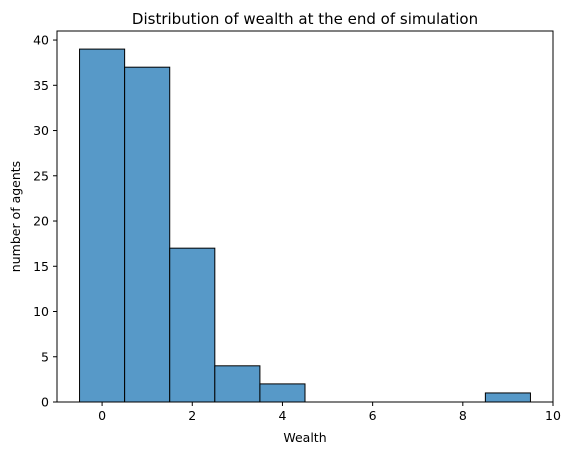 This screenshot has height=455, width=571. I want to click on y-tick-label: 15, so click(41, 266).